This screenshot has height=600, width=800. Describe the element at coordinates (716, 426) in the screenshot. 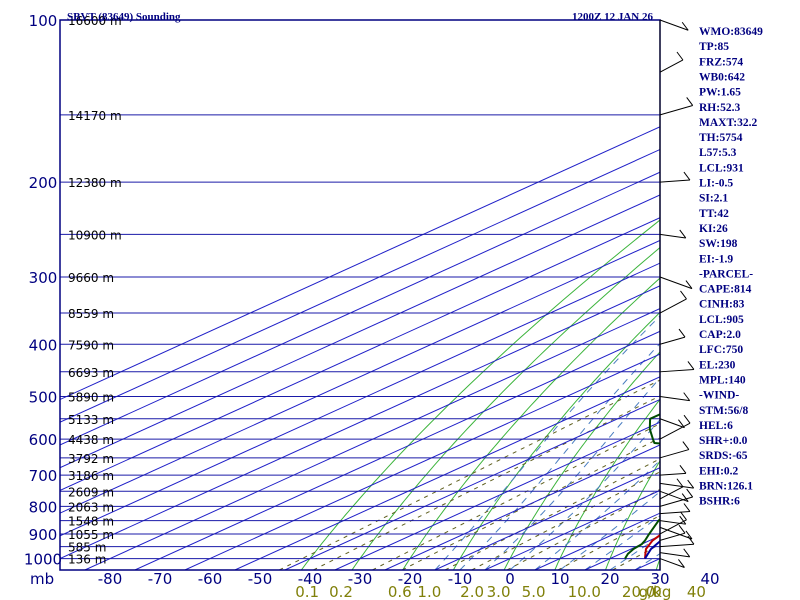

I see `index-item: HEL:6` at that location.